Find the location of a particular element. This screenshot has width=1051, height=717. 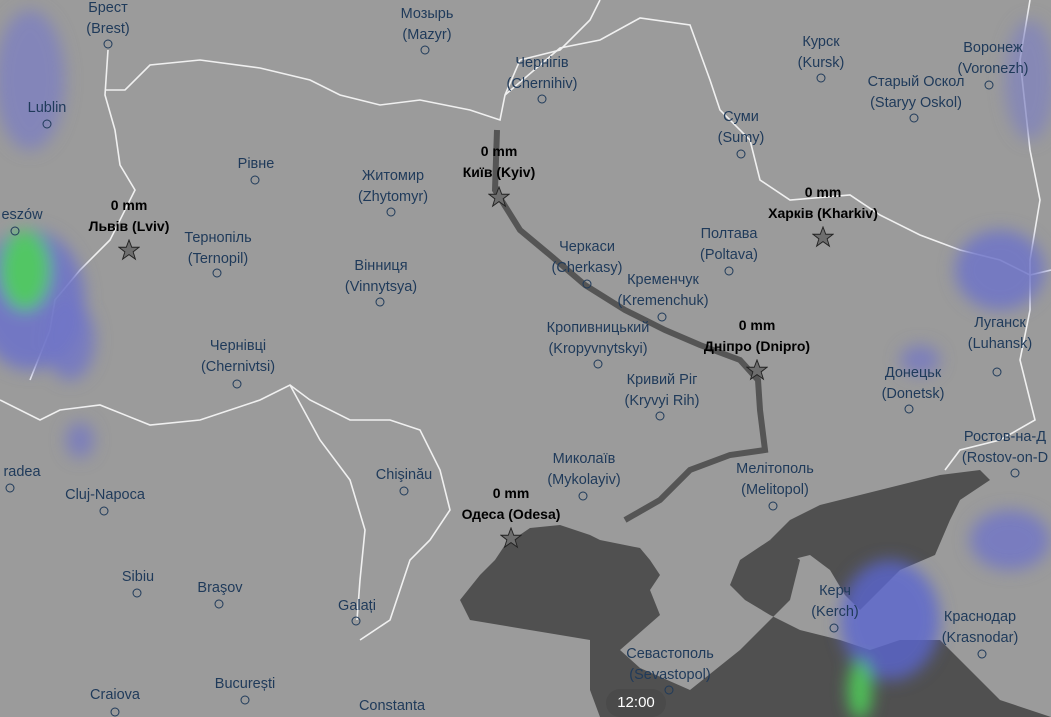

city-label: Мелітополь (Melitopol) is located at coordinates (775, 480).